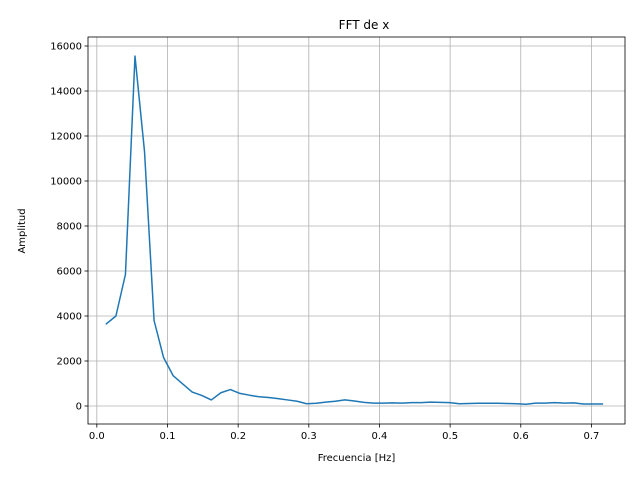 The width and height of the screenshot is (640, 480). What do you see at coordinates (309, 436) in the screenshot?
I see `x-tick-label: 0.3` at bounding box center [309, 436].